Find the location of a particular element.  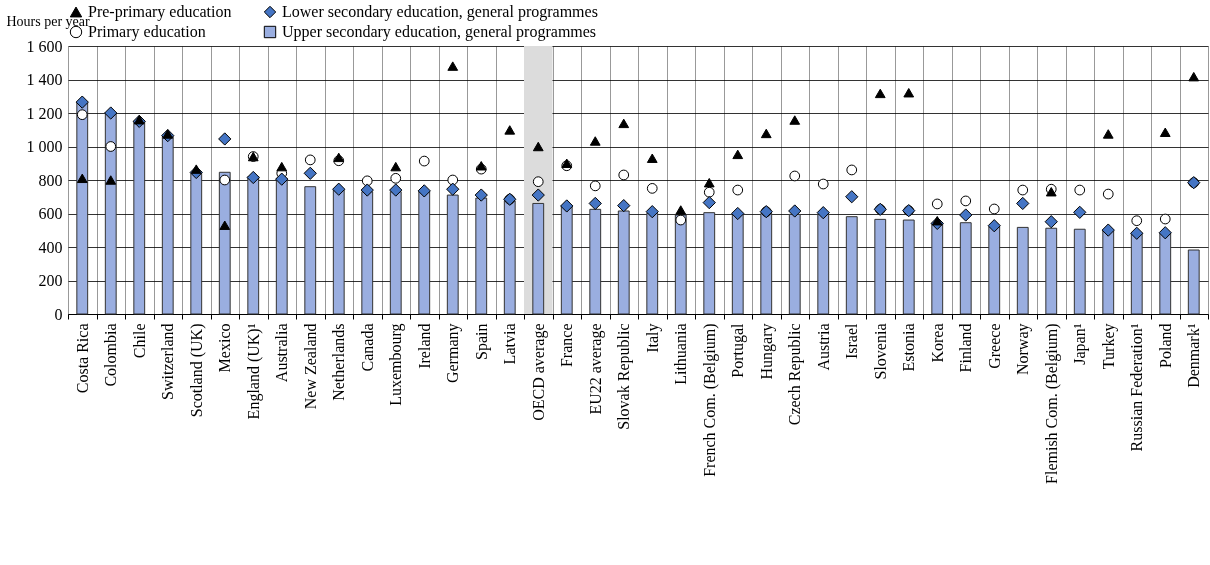

x-tick-label: Australia is located at coordinates (282, 353).